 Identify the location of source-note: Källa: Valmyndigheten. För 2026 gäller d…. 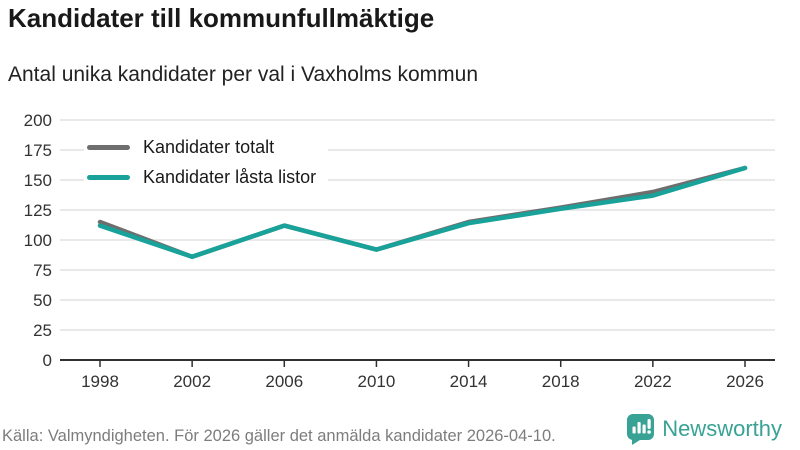
(279, 436).